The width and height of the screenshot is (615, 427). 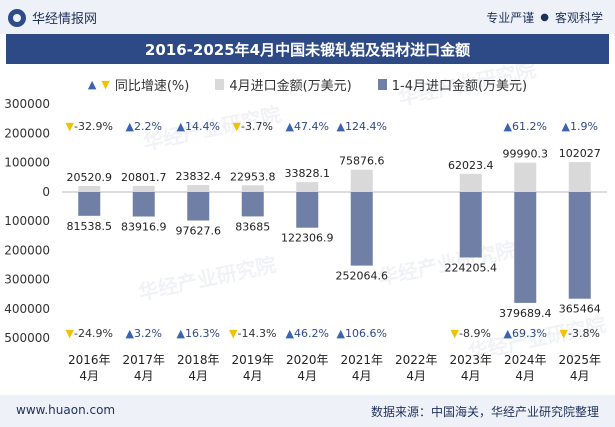 I want to click on y-tick-label: 300000, so click(x=27, y=280).